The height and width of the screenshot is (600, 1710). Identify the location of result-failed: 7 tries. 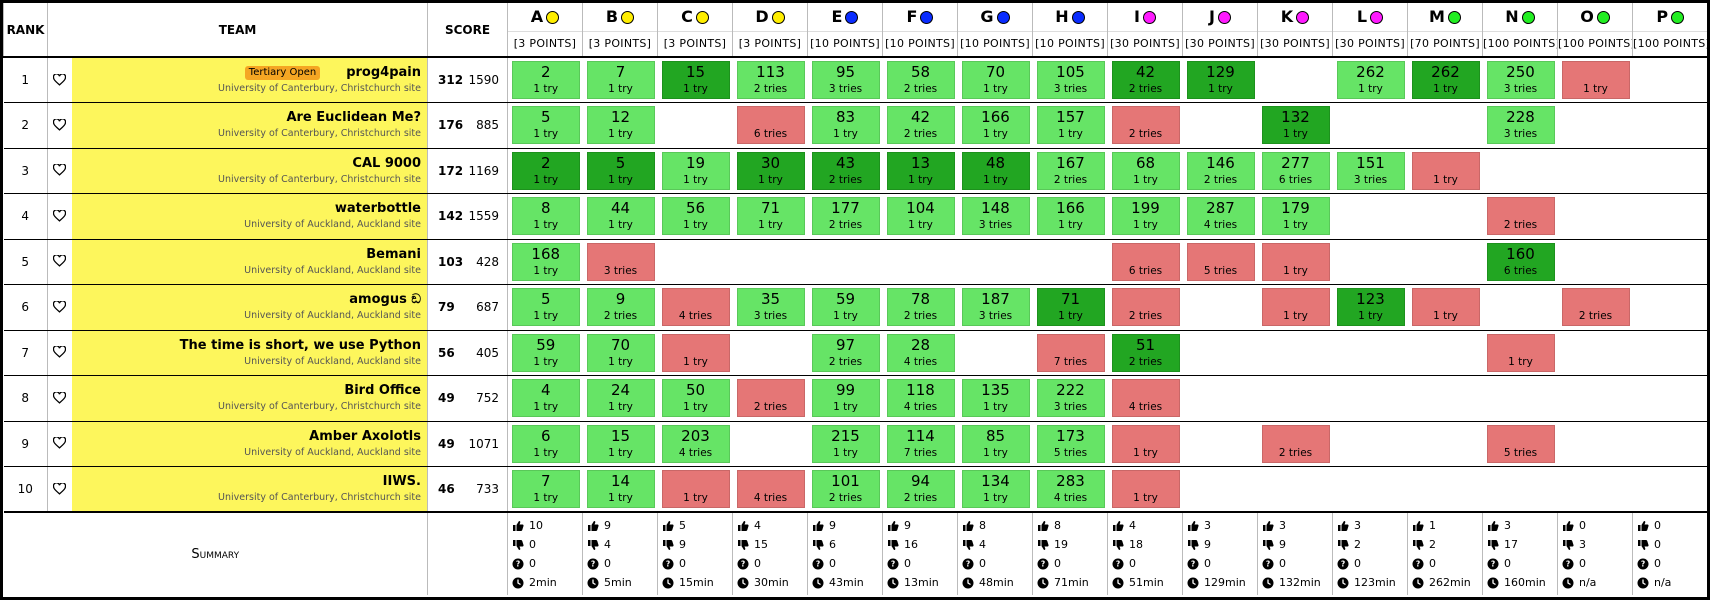
(1070, 352).